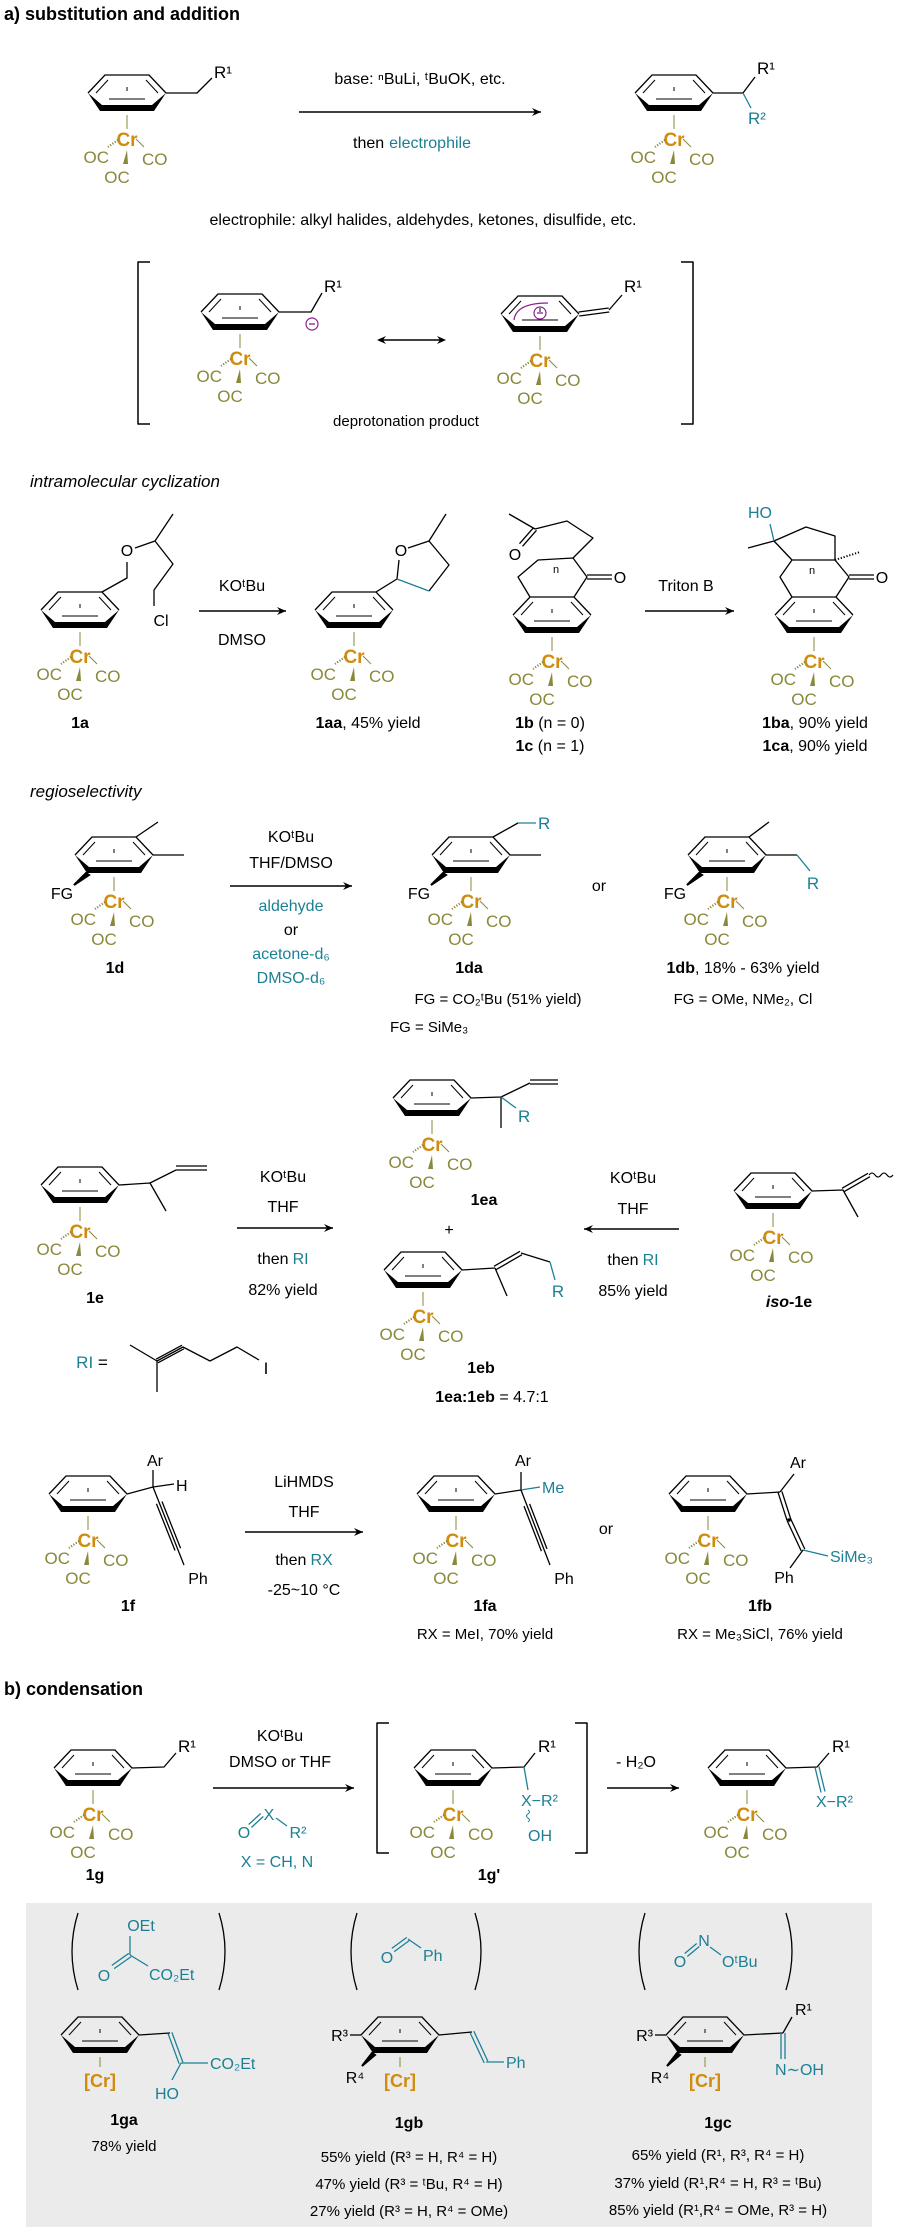 The height and width of the screenshot is (2231, 900). What do you see at coordinates (160, 621) in the screenshot?
I see `label: Cl` at bounding box center [160, 621].